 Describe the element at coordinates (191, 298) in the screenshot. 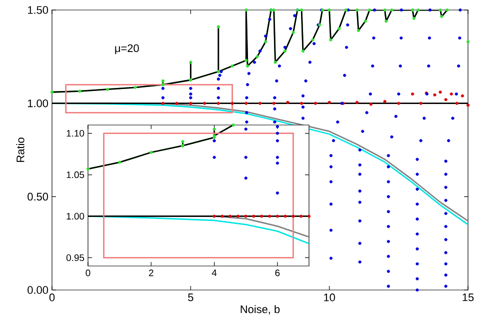

I see `x-tick-label: 5` at that location.